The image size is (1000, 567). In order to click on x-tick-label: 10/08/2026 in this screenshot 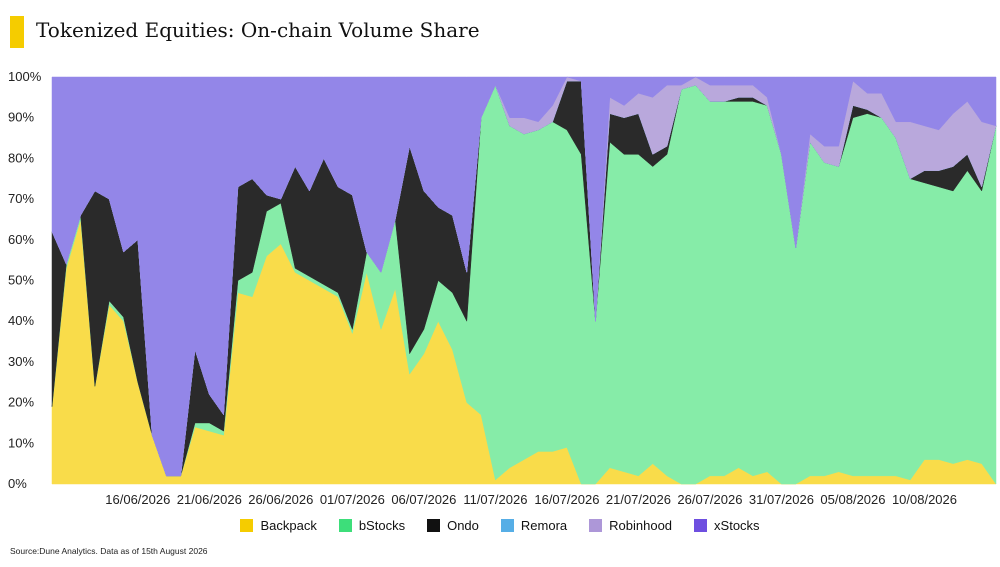, I will do `click(924, 499)`.